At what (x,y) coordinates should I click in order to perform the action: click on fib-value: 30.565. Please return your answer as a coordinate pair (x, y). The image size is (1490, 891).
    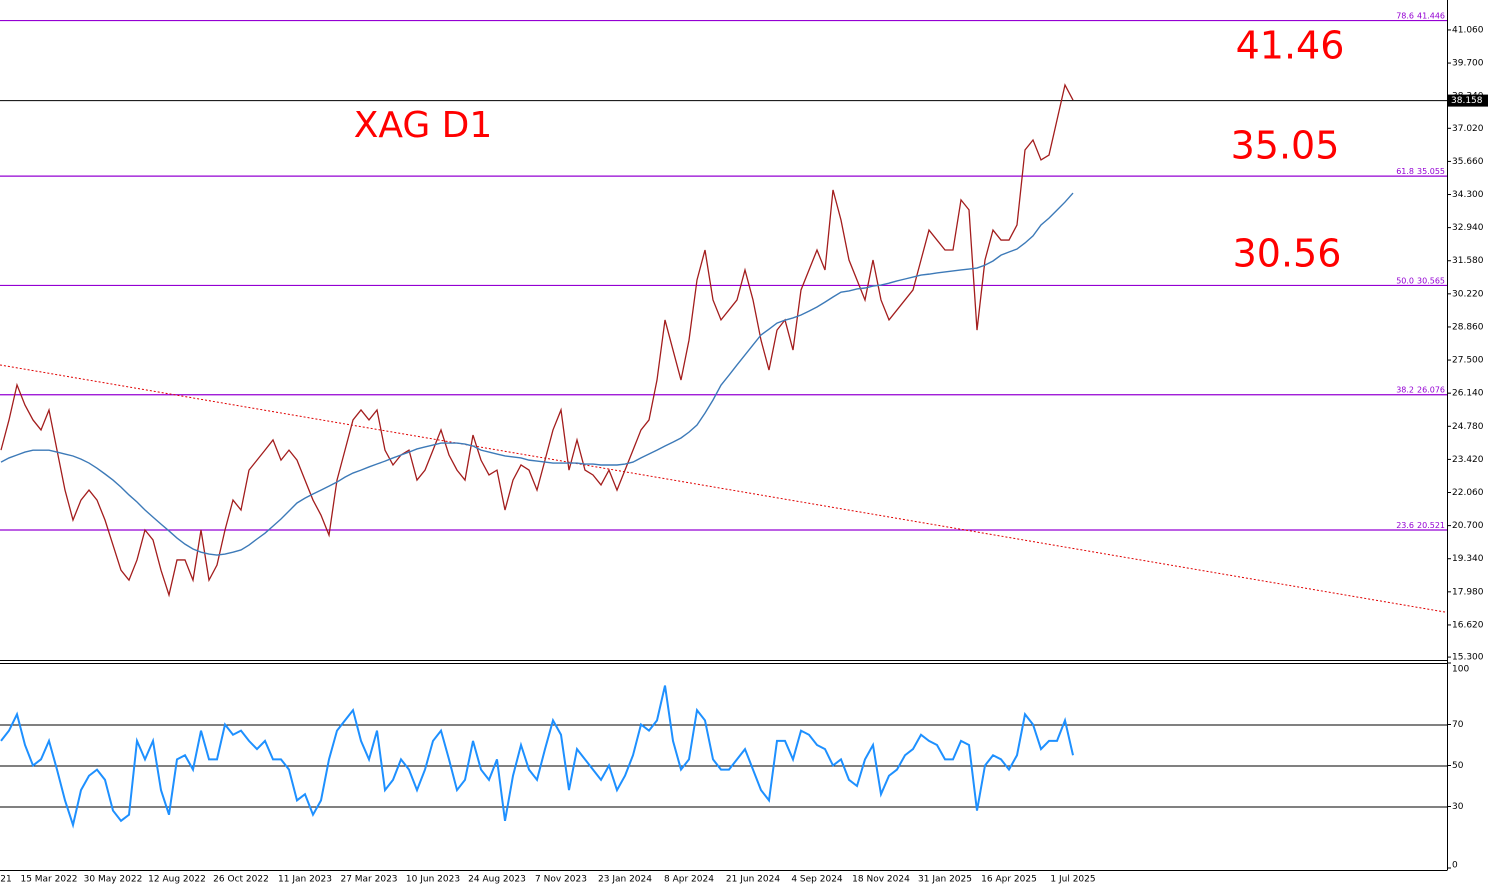
    Looking at the image, I should click on (1431, 280).